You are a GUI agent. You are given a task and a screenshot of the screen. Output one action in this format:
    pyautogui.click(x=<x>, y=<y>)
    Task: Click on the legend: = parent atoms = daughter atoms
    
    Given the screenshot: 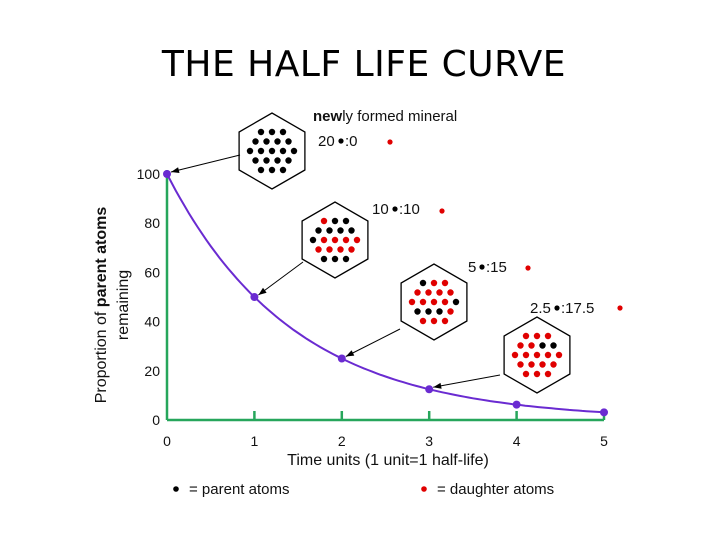 What is the action you would take?
    pyautogui.click(x=363, y=489)
    